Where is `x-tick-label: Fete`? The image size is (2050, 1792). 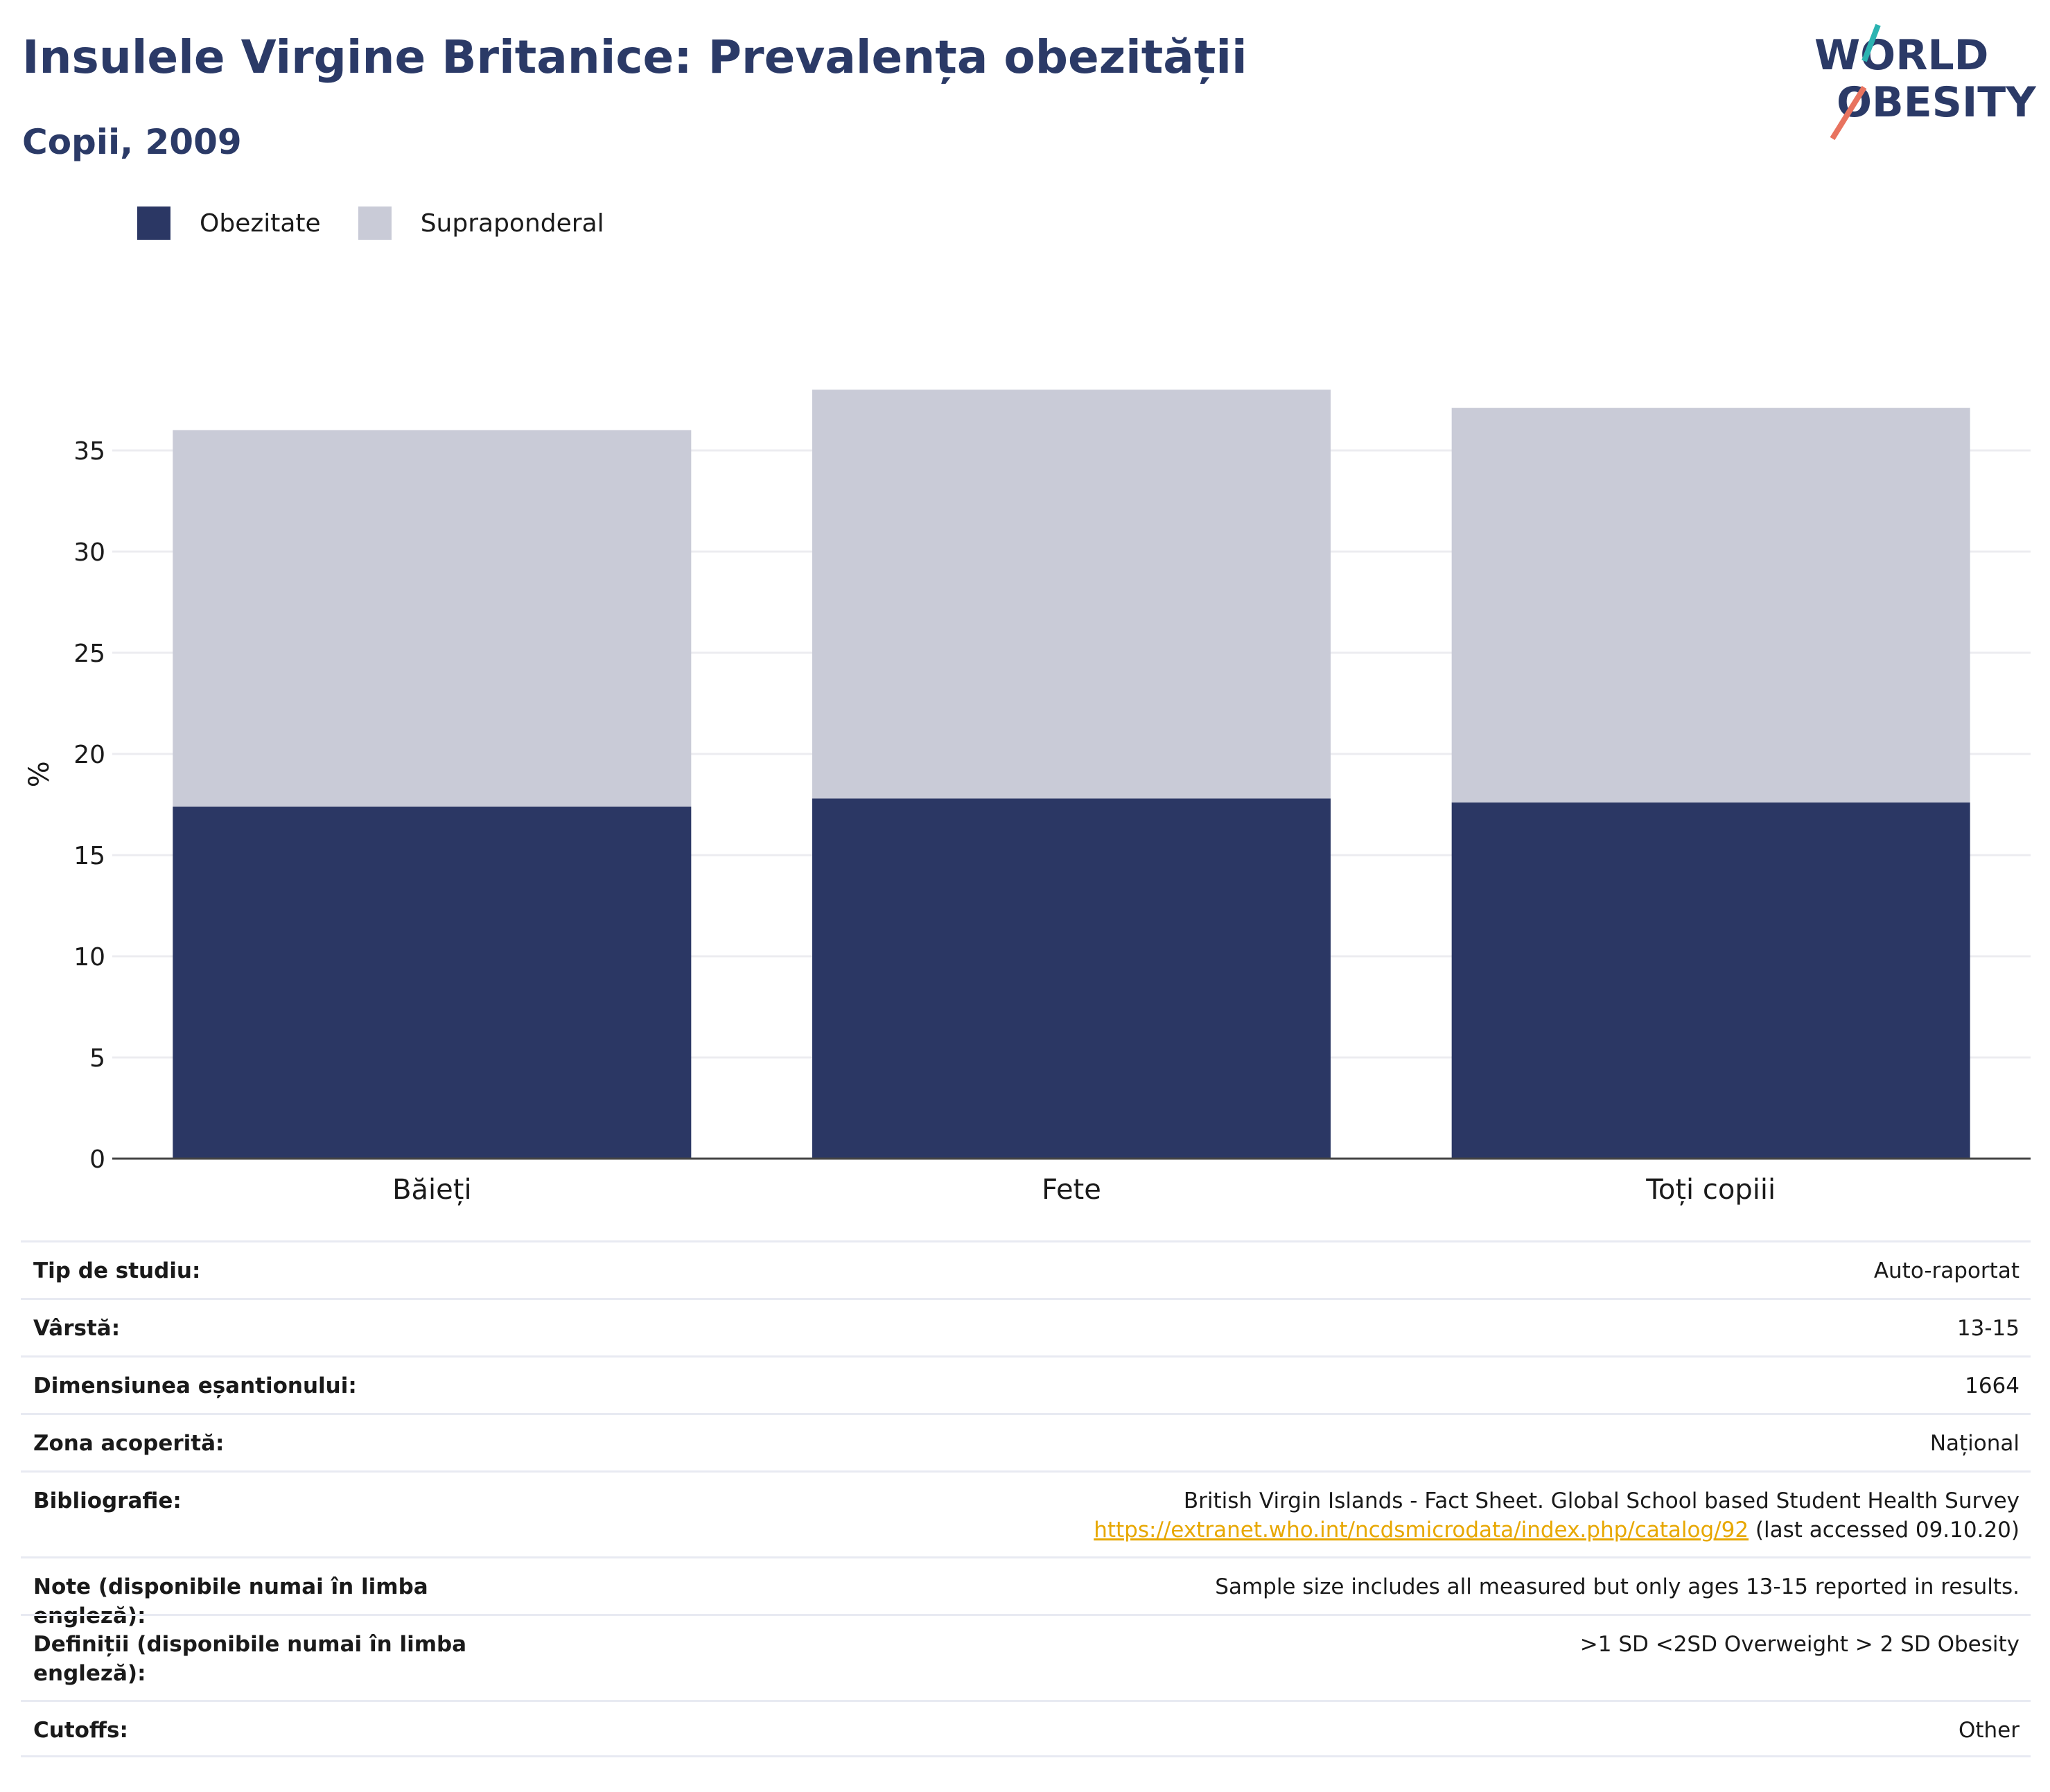
x-tick-label: Fete is located at coordinates (1071, 1190).